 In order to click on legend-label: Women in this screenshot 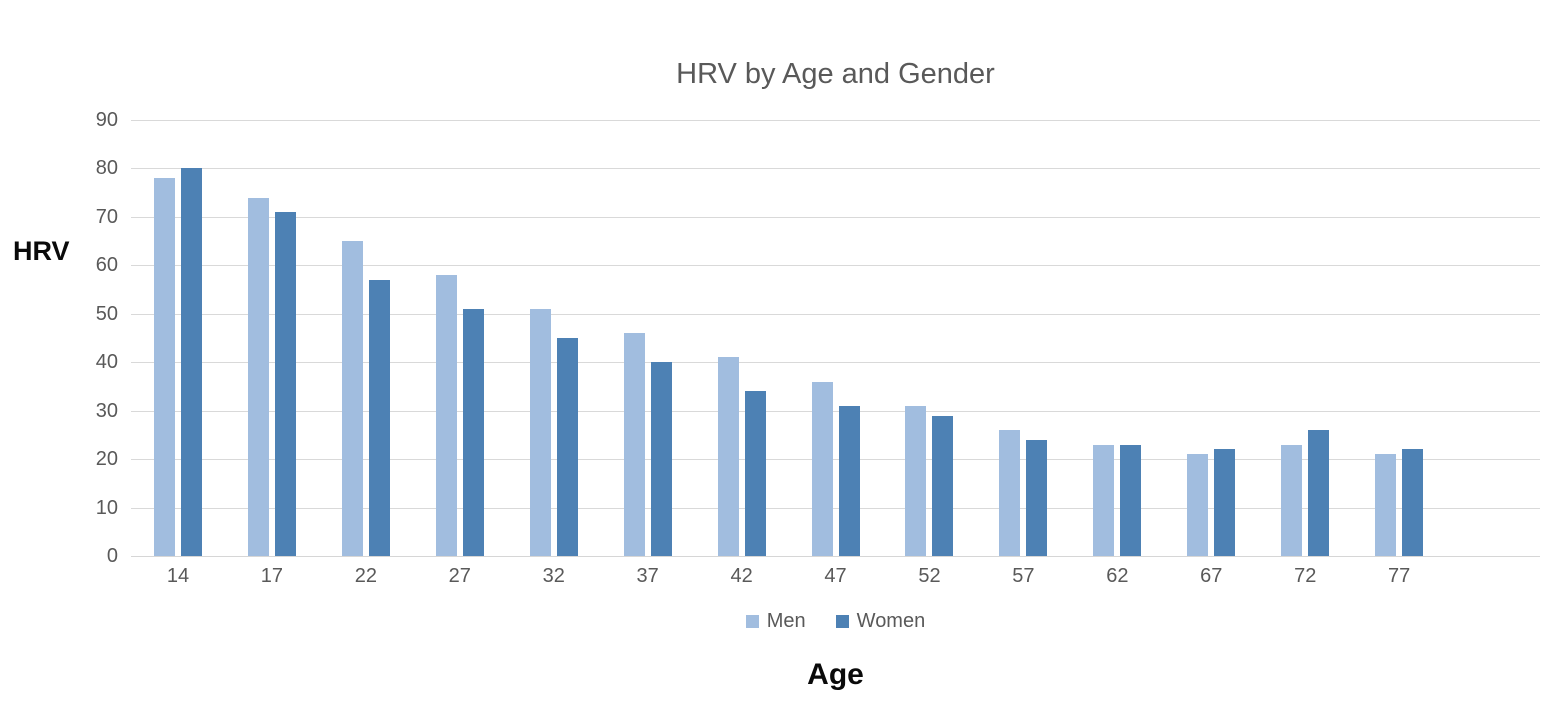, I will do `click(891, 621)`.